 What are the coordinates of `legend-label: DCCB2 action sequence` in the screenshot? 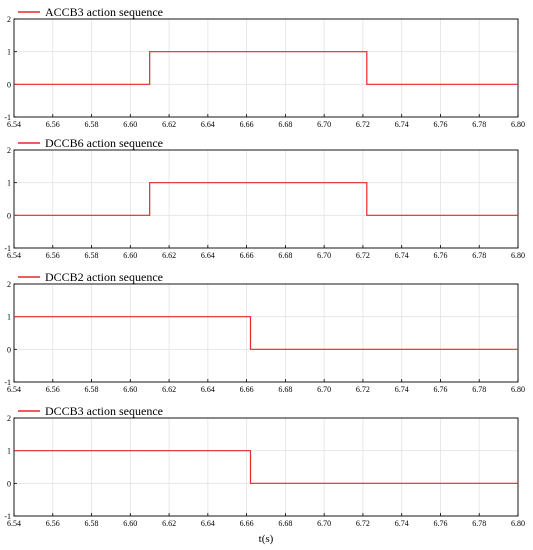 It's located at (104, 277).